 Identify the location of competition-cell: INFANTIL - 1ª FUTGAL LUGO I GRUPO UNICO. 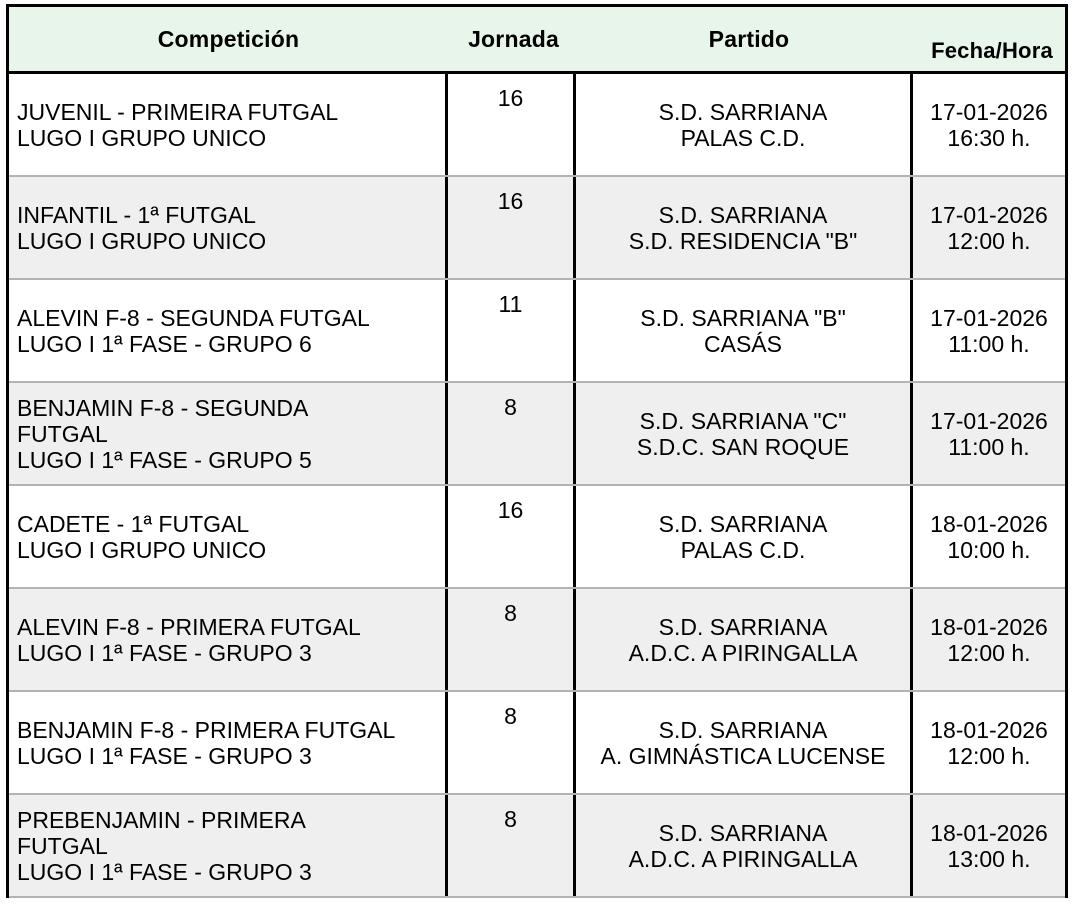
(227, 227).